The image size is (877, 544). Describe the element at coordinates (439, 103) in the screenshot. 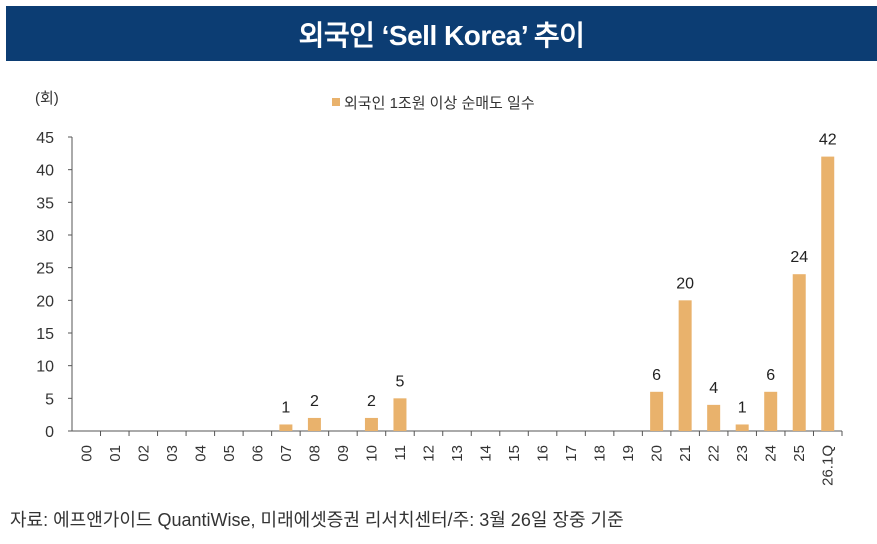

I see `legend-label: 외국인 1조원 이상 순매도 일수` at that location.